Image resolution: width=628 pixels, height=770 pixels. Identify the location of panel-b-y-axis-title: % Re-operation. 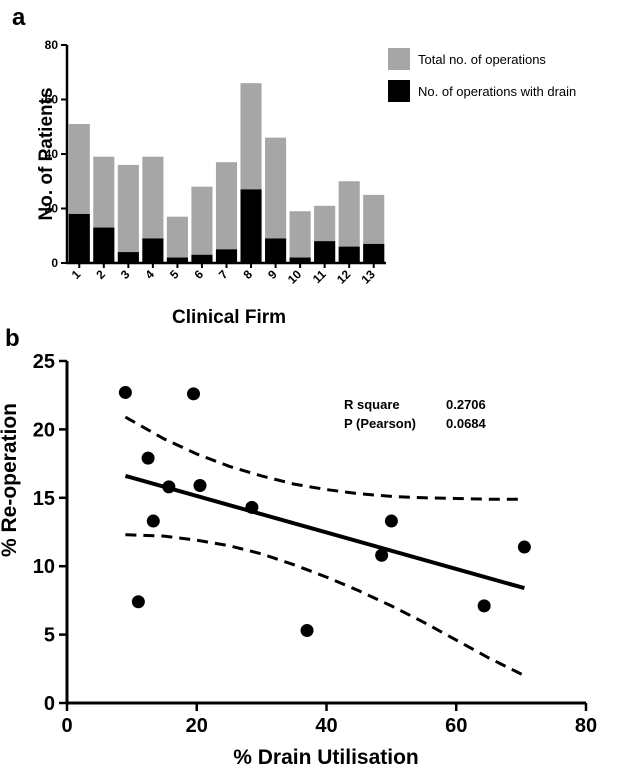
(10, 480).